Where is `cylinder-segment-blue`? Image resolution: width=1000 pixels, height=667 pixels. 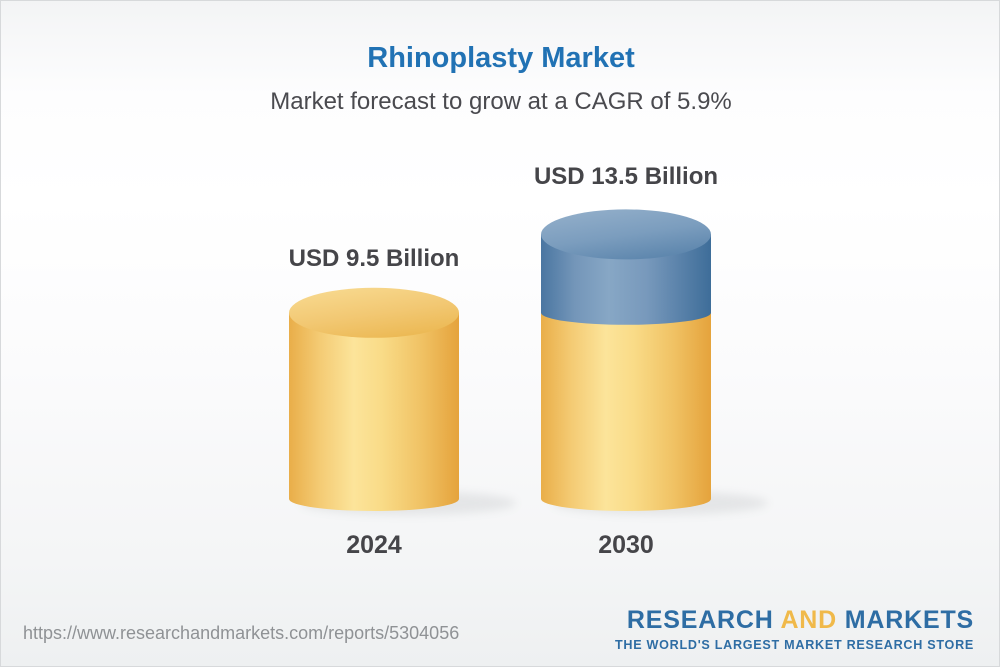
cylinder-segment-blue is located at coordinates (626, 279).